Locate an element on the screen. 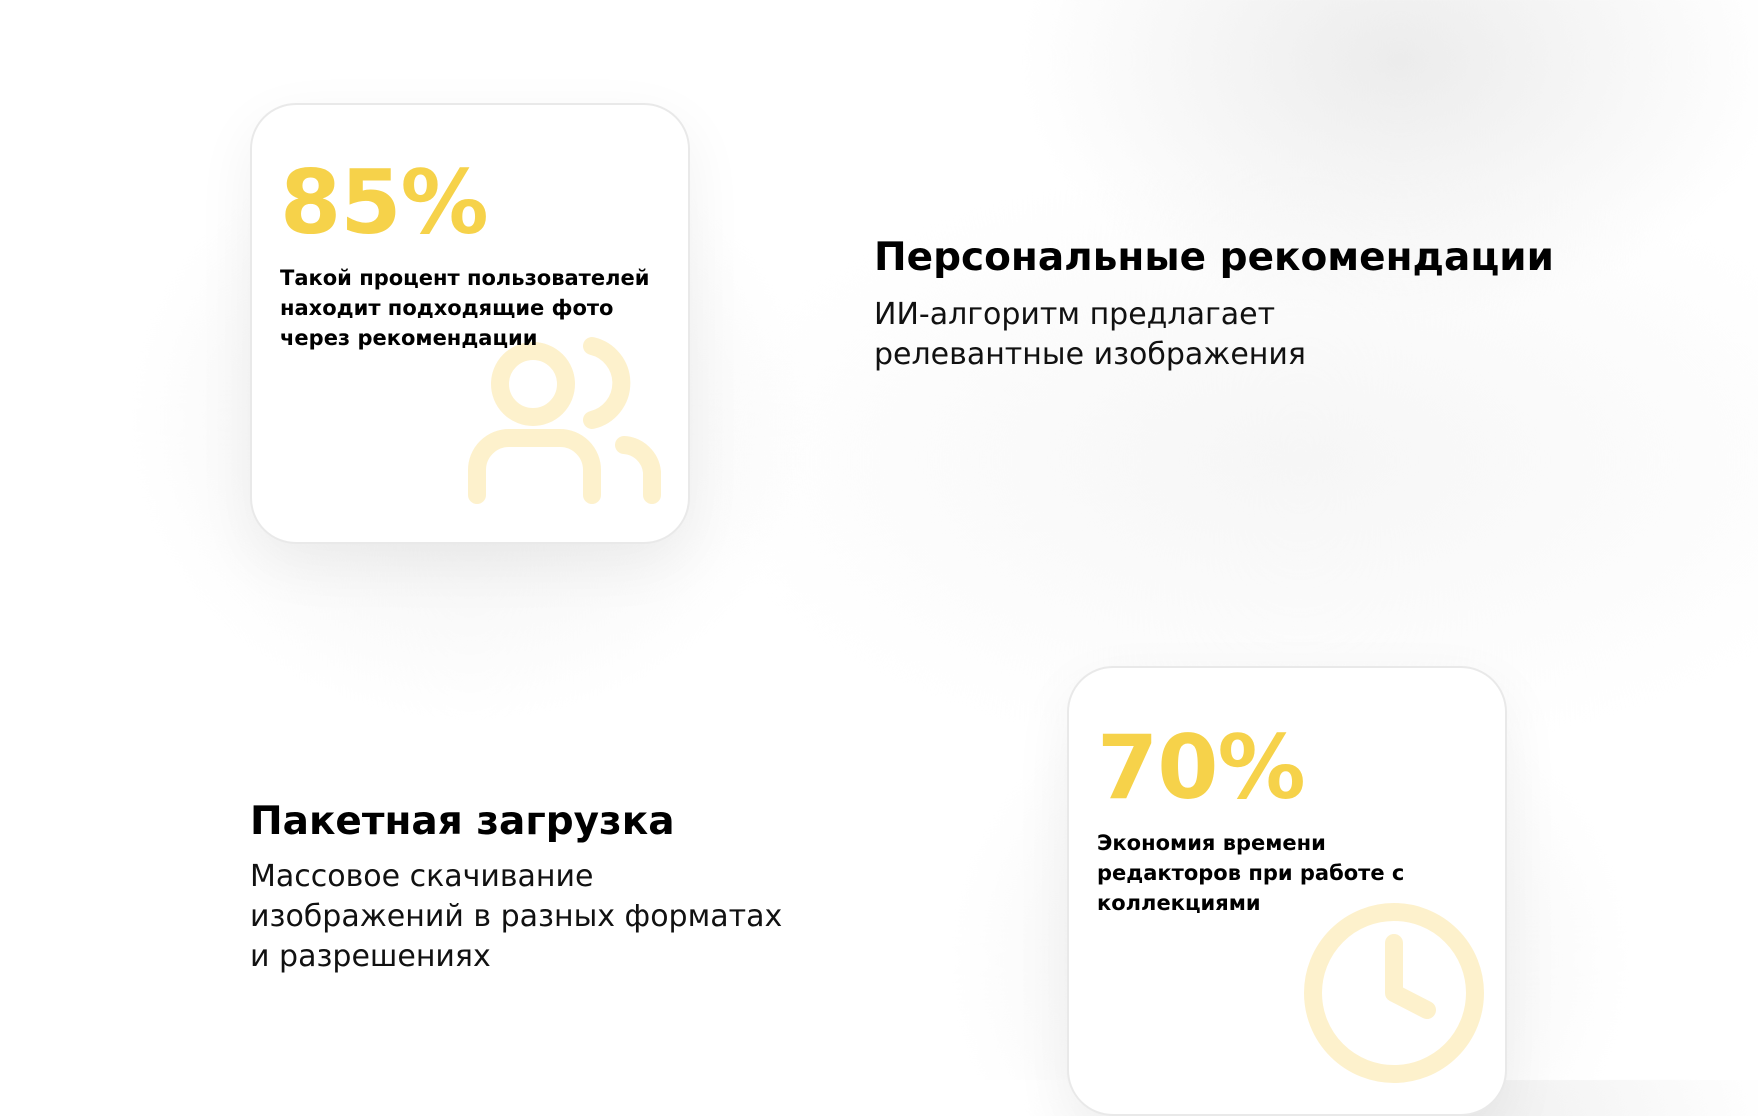  stat-value: 70% is located at coordinates (1201, 767).